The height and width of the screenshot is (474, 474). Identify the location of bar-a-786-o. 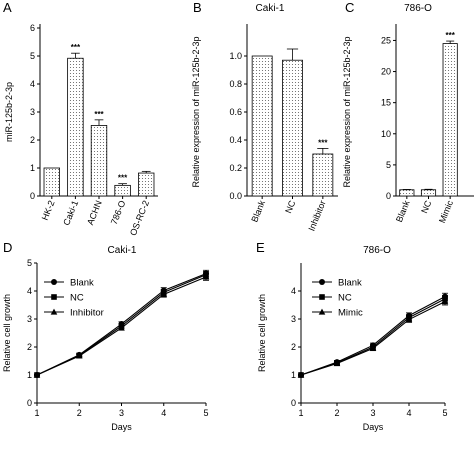
(122, 190).